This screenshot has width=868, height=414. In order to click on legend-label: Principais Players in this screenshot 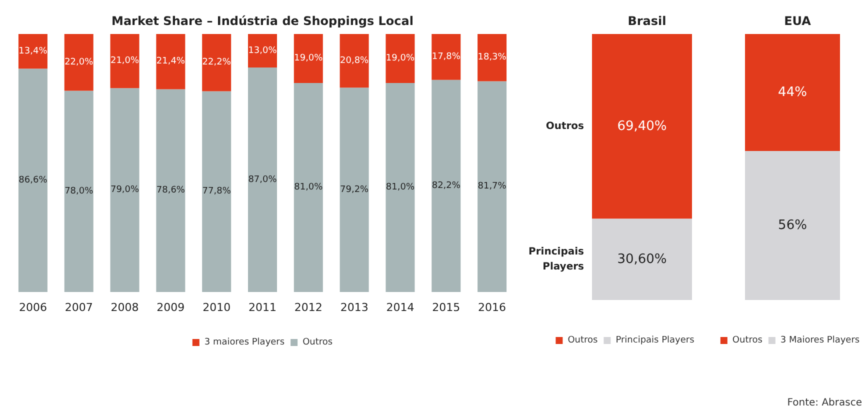, I will do `click(655, 341)`.